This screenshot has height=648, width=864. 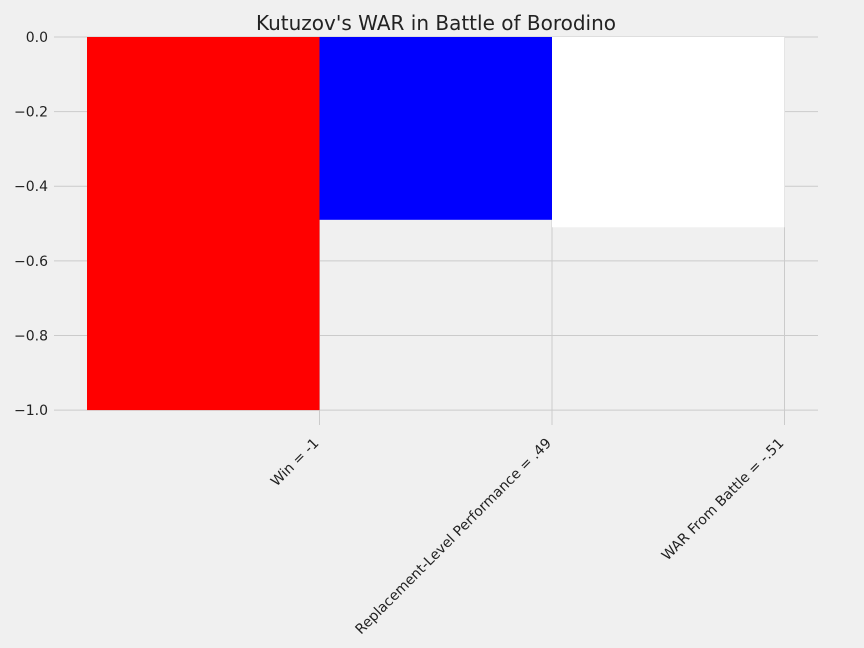 What do you see at coordinates (31, 187) in the screenshot?
I see `y-tick-label: −0.4` at bounding box center [31, 187].